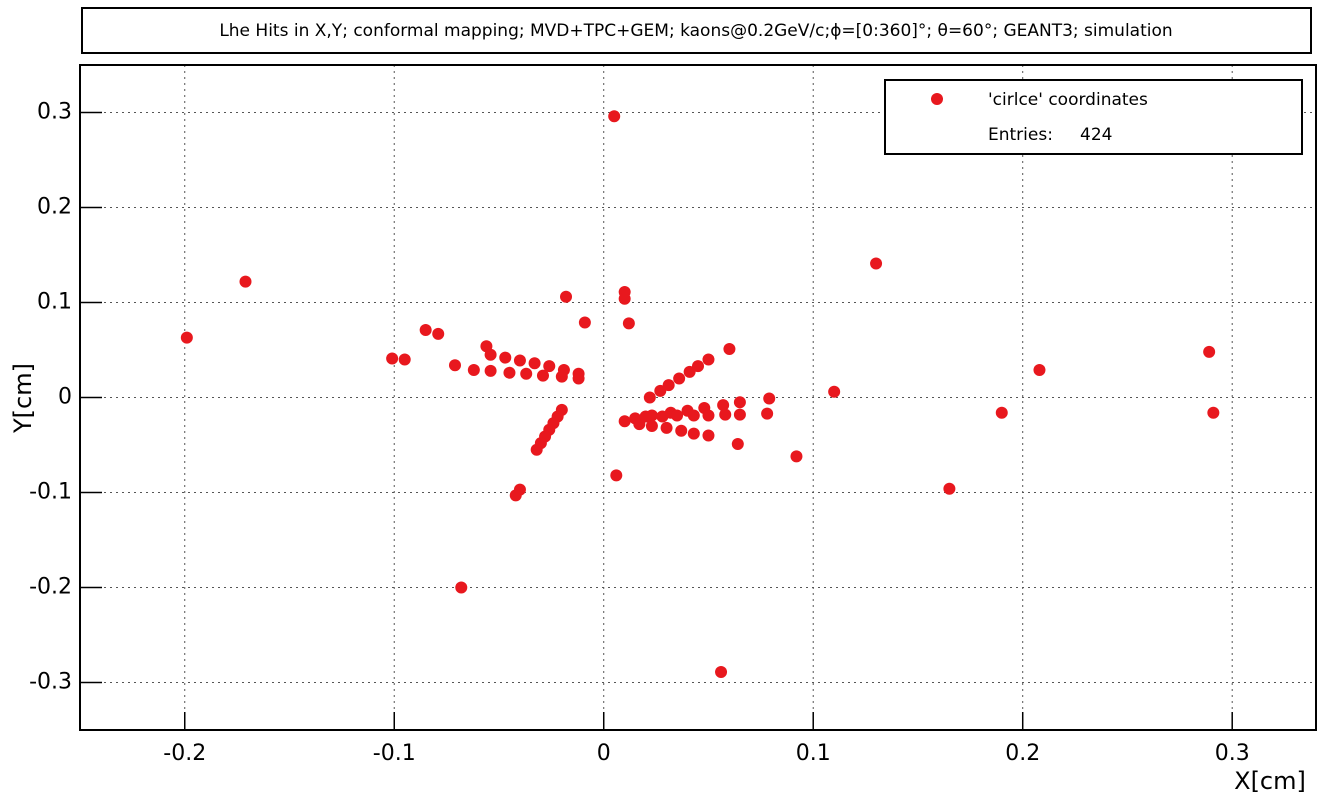 The width and height of the screenshot is (1333, 802). I want to click on y-tick-label: 0.1, so click(54, 302).